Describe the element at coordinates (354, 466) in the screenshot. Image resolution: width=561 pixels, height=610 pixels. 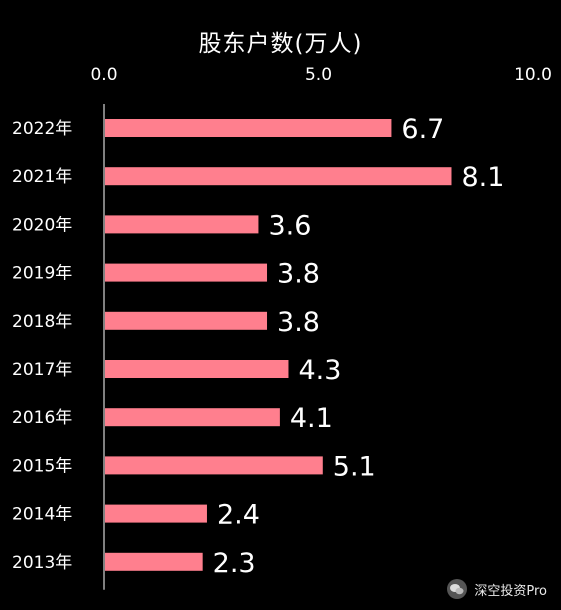
I see `data-label: 5.1` at that location.